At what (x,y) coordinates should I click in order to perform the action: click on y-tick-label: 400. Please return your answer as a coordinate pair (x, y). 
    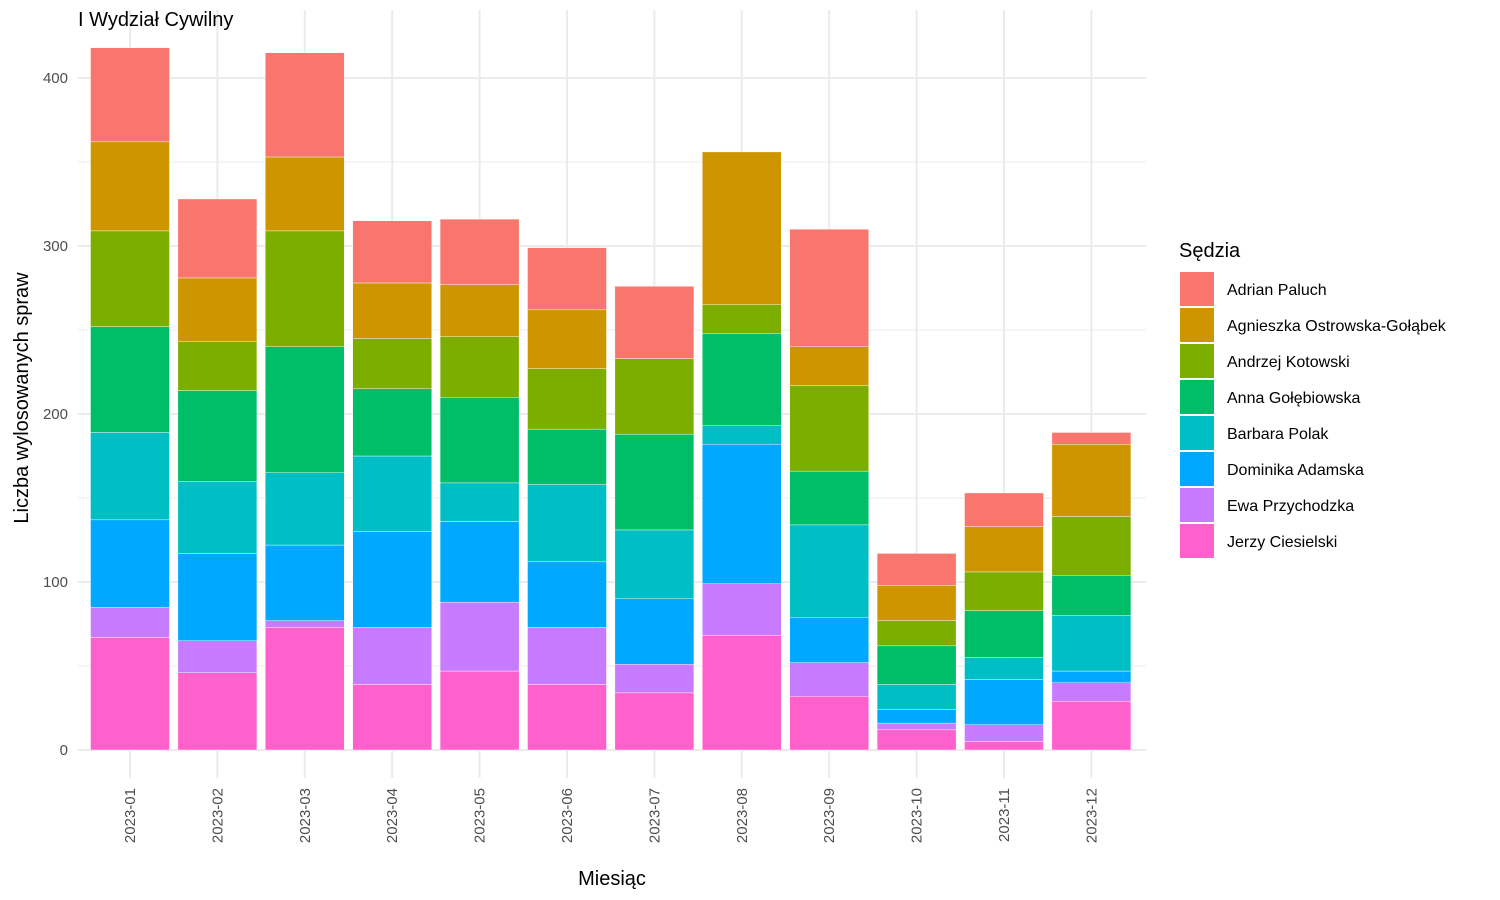
    Looking at the image, I should click on (55, 78).